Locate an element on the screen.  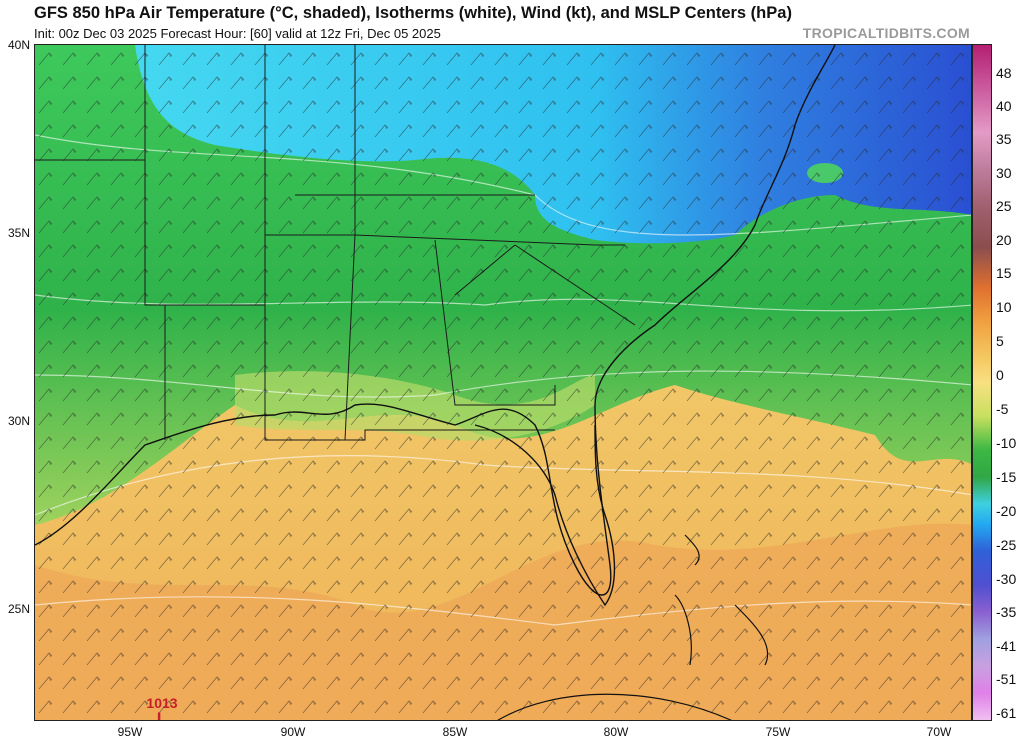
florida-outline is located at coordinates (545, 515).